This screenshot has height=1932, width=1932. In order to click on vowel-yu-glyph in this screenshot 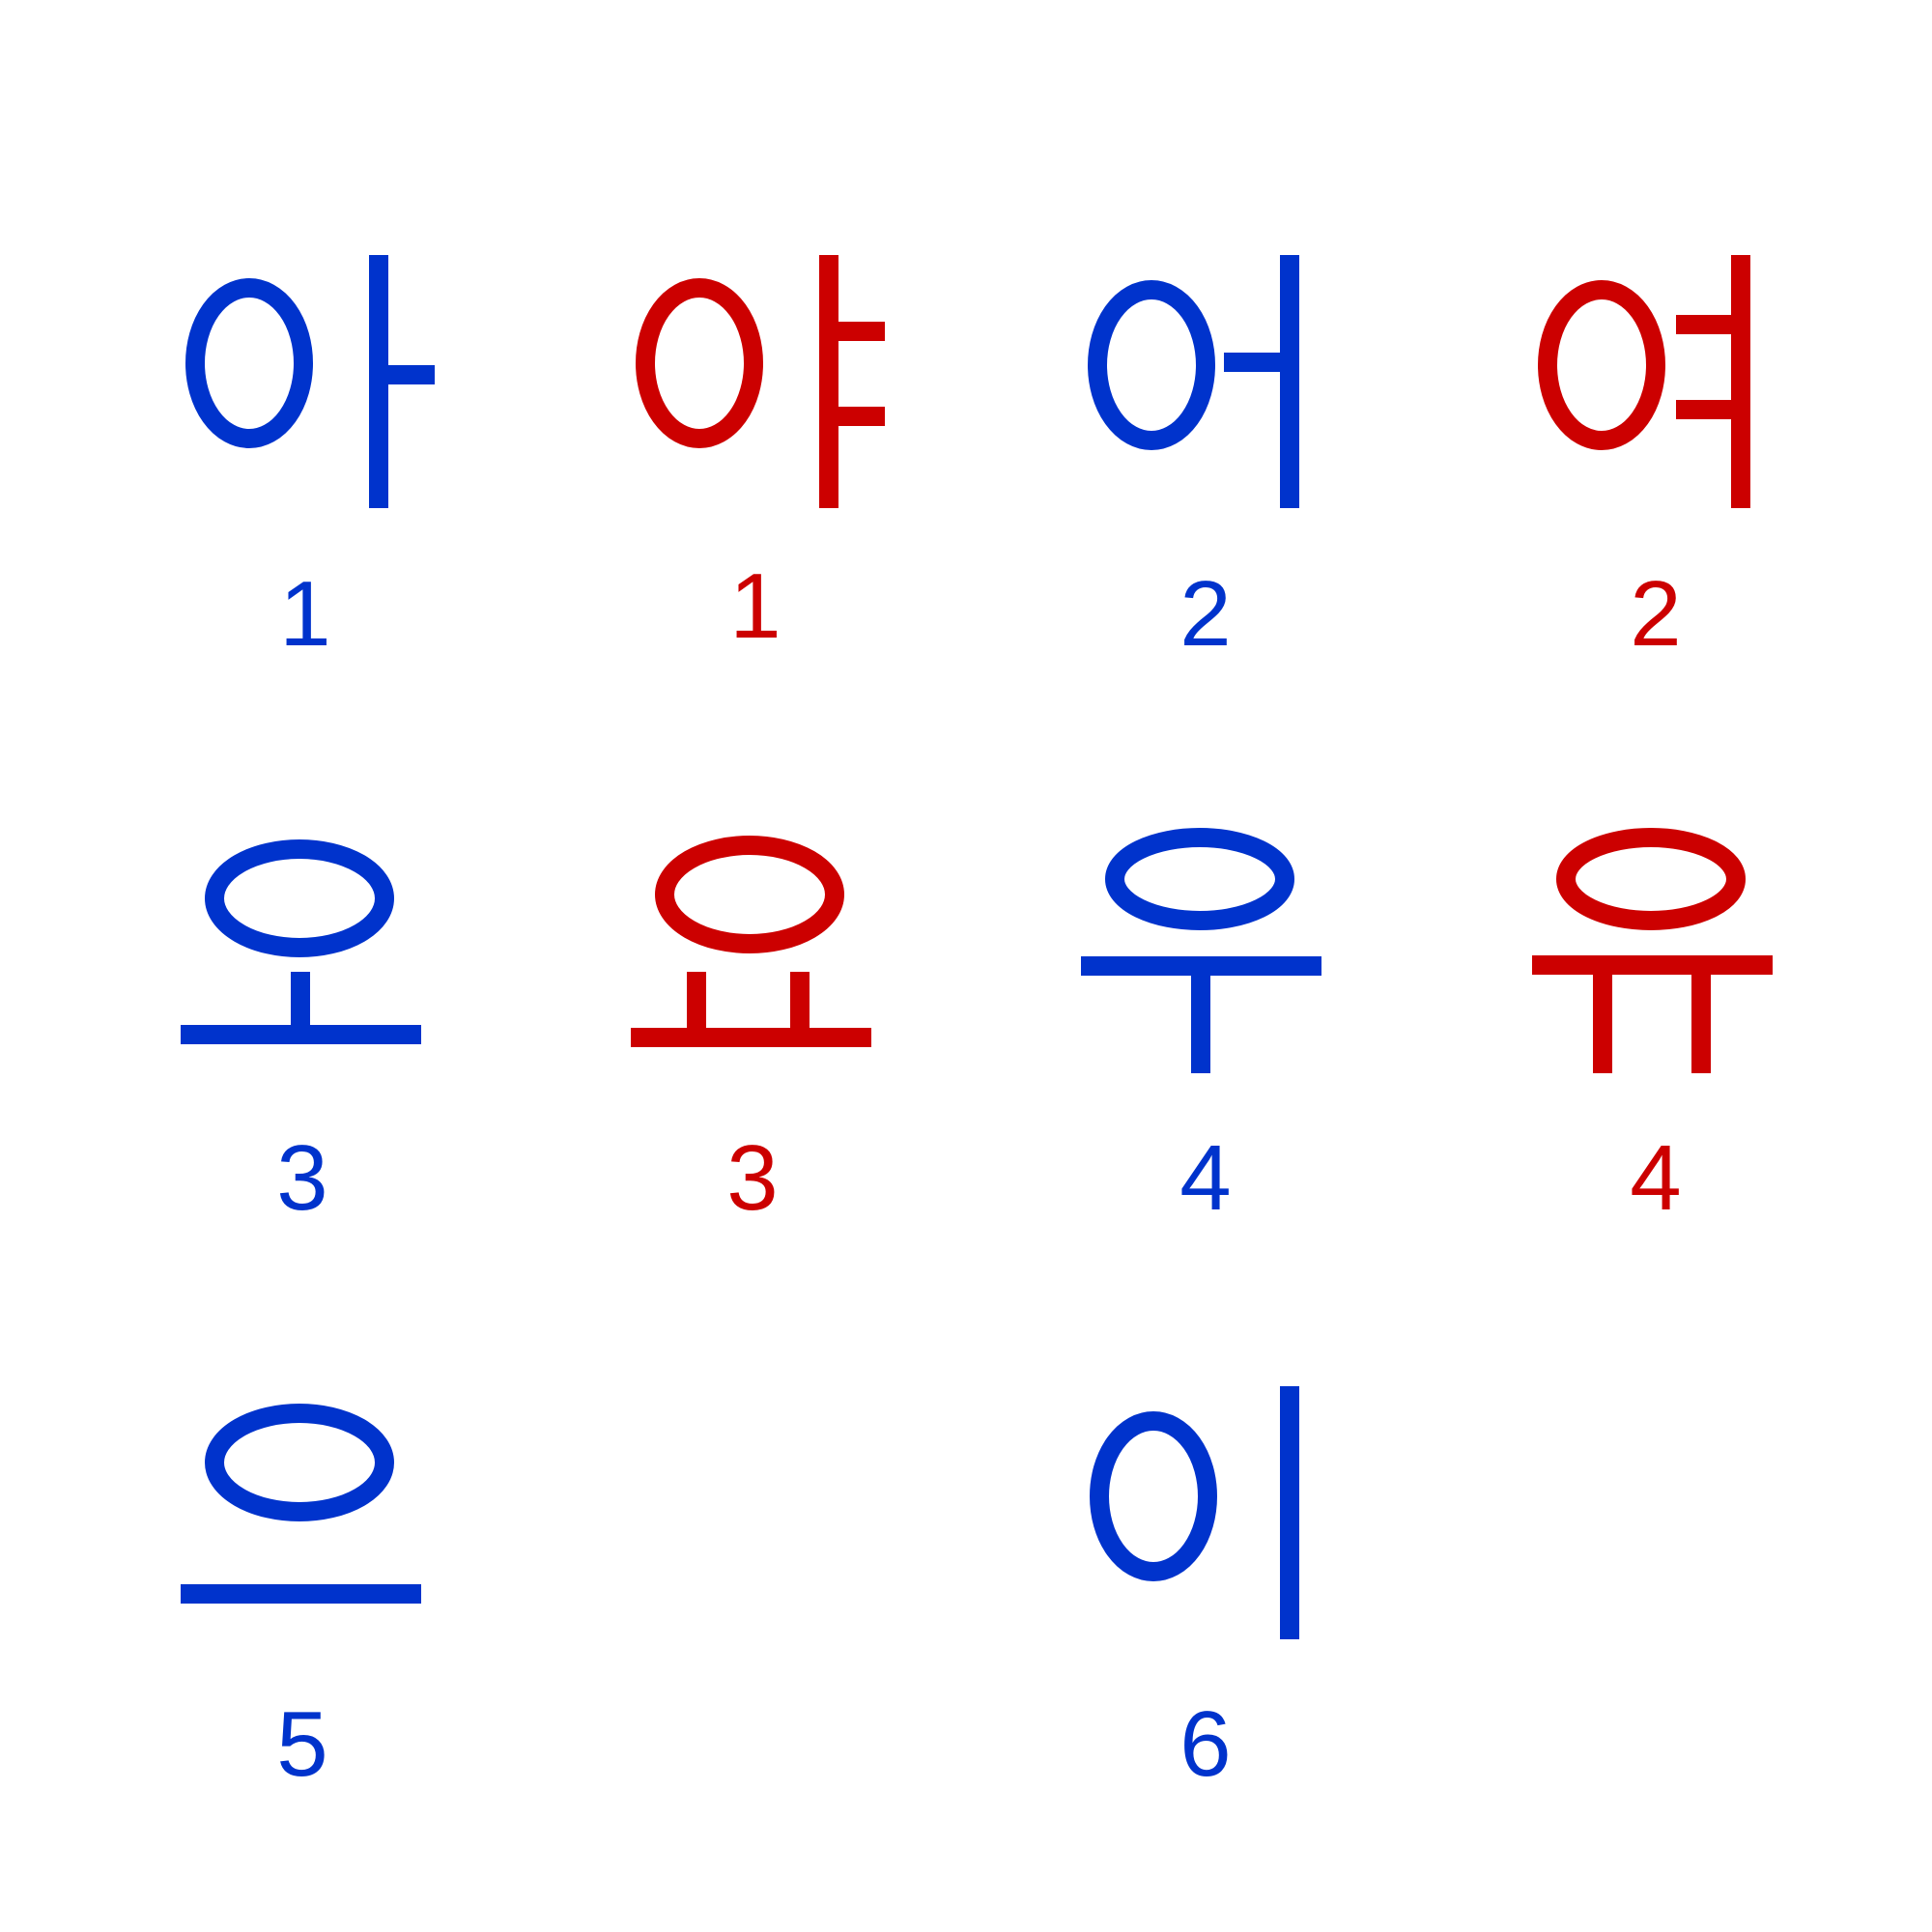, I will do `click(1652, 950)`.